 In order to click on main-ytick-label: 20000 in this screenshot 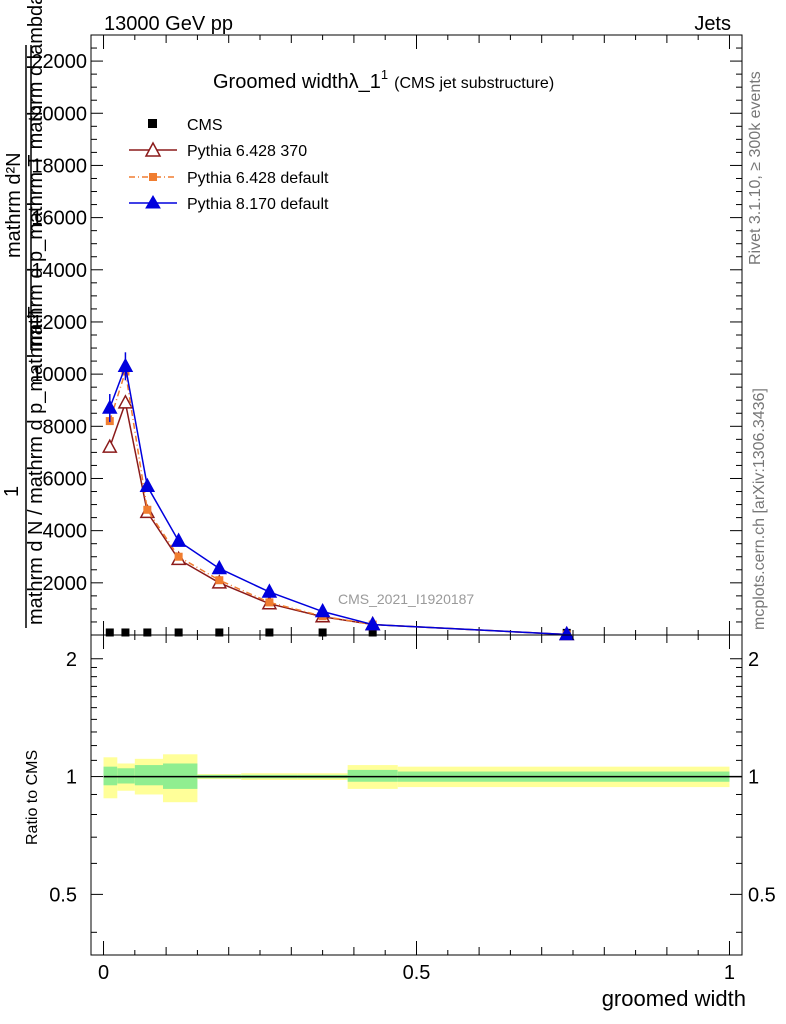, I will do `click(59, 114)`.